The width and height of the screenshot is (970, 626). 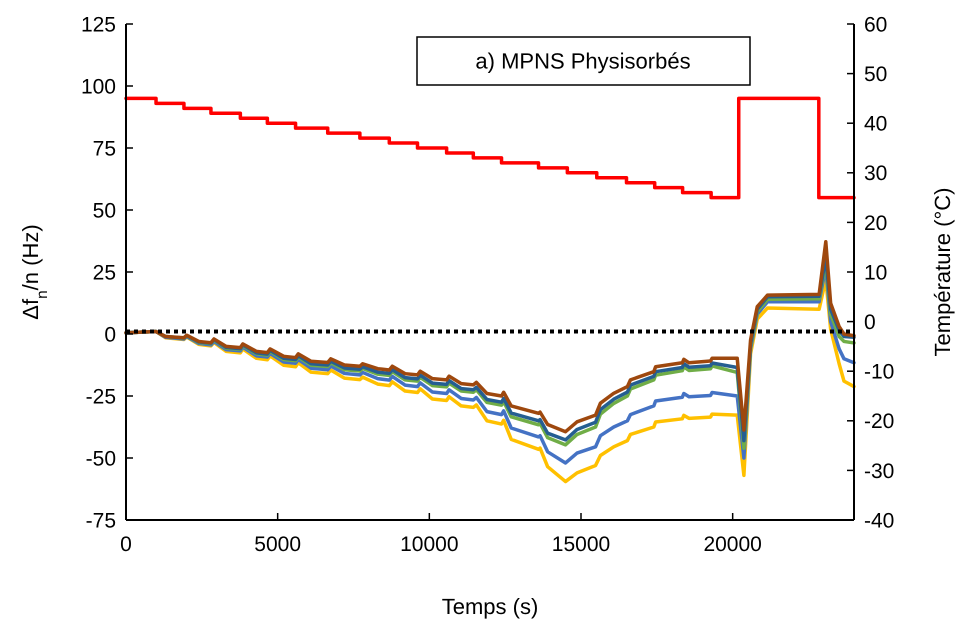 I want to click on y-tick-label: -50, so click(x=101, y=458).